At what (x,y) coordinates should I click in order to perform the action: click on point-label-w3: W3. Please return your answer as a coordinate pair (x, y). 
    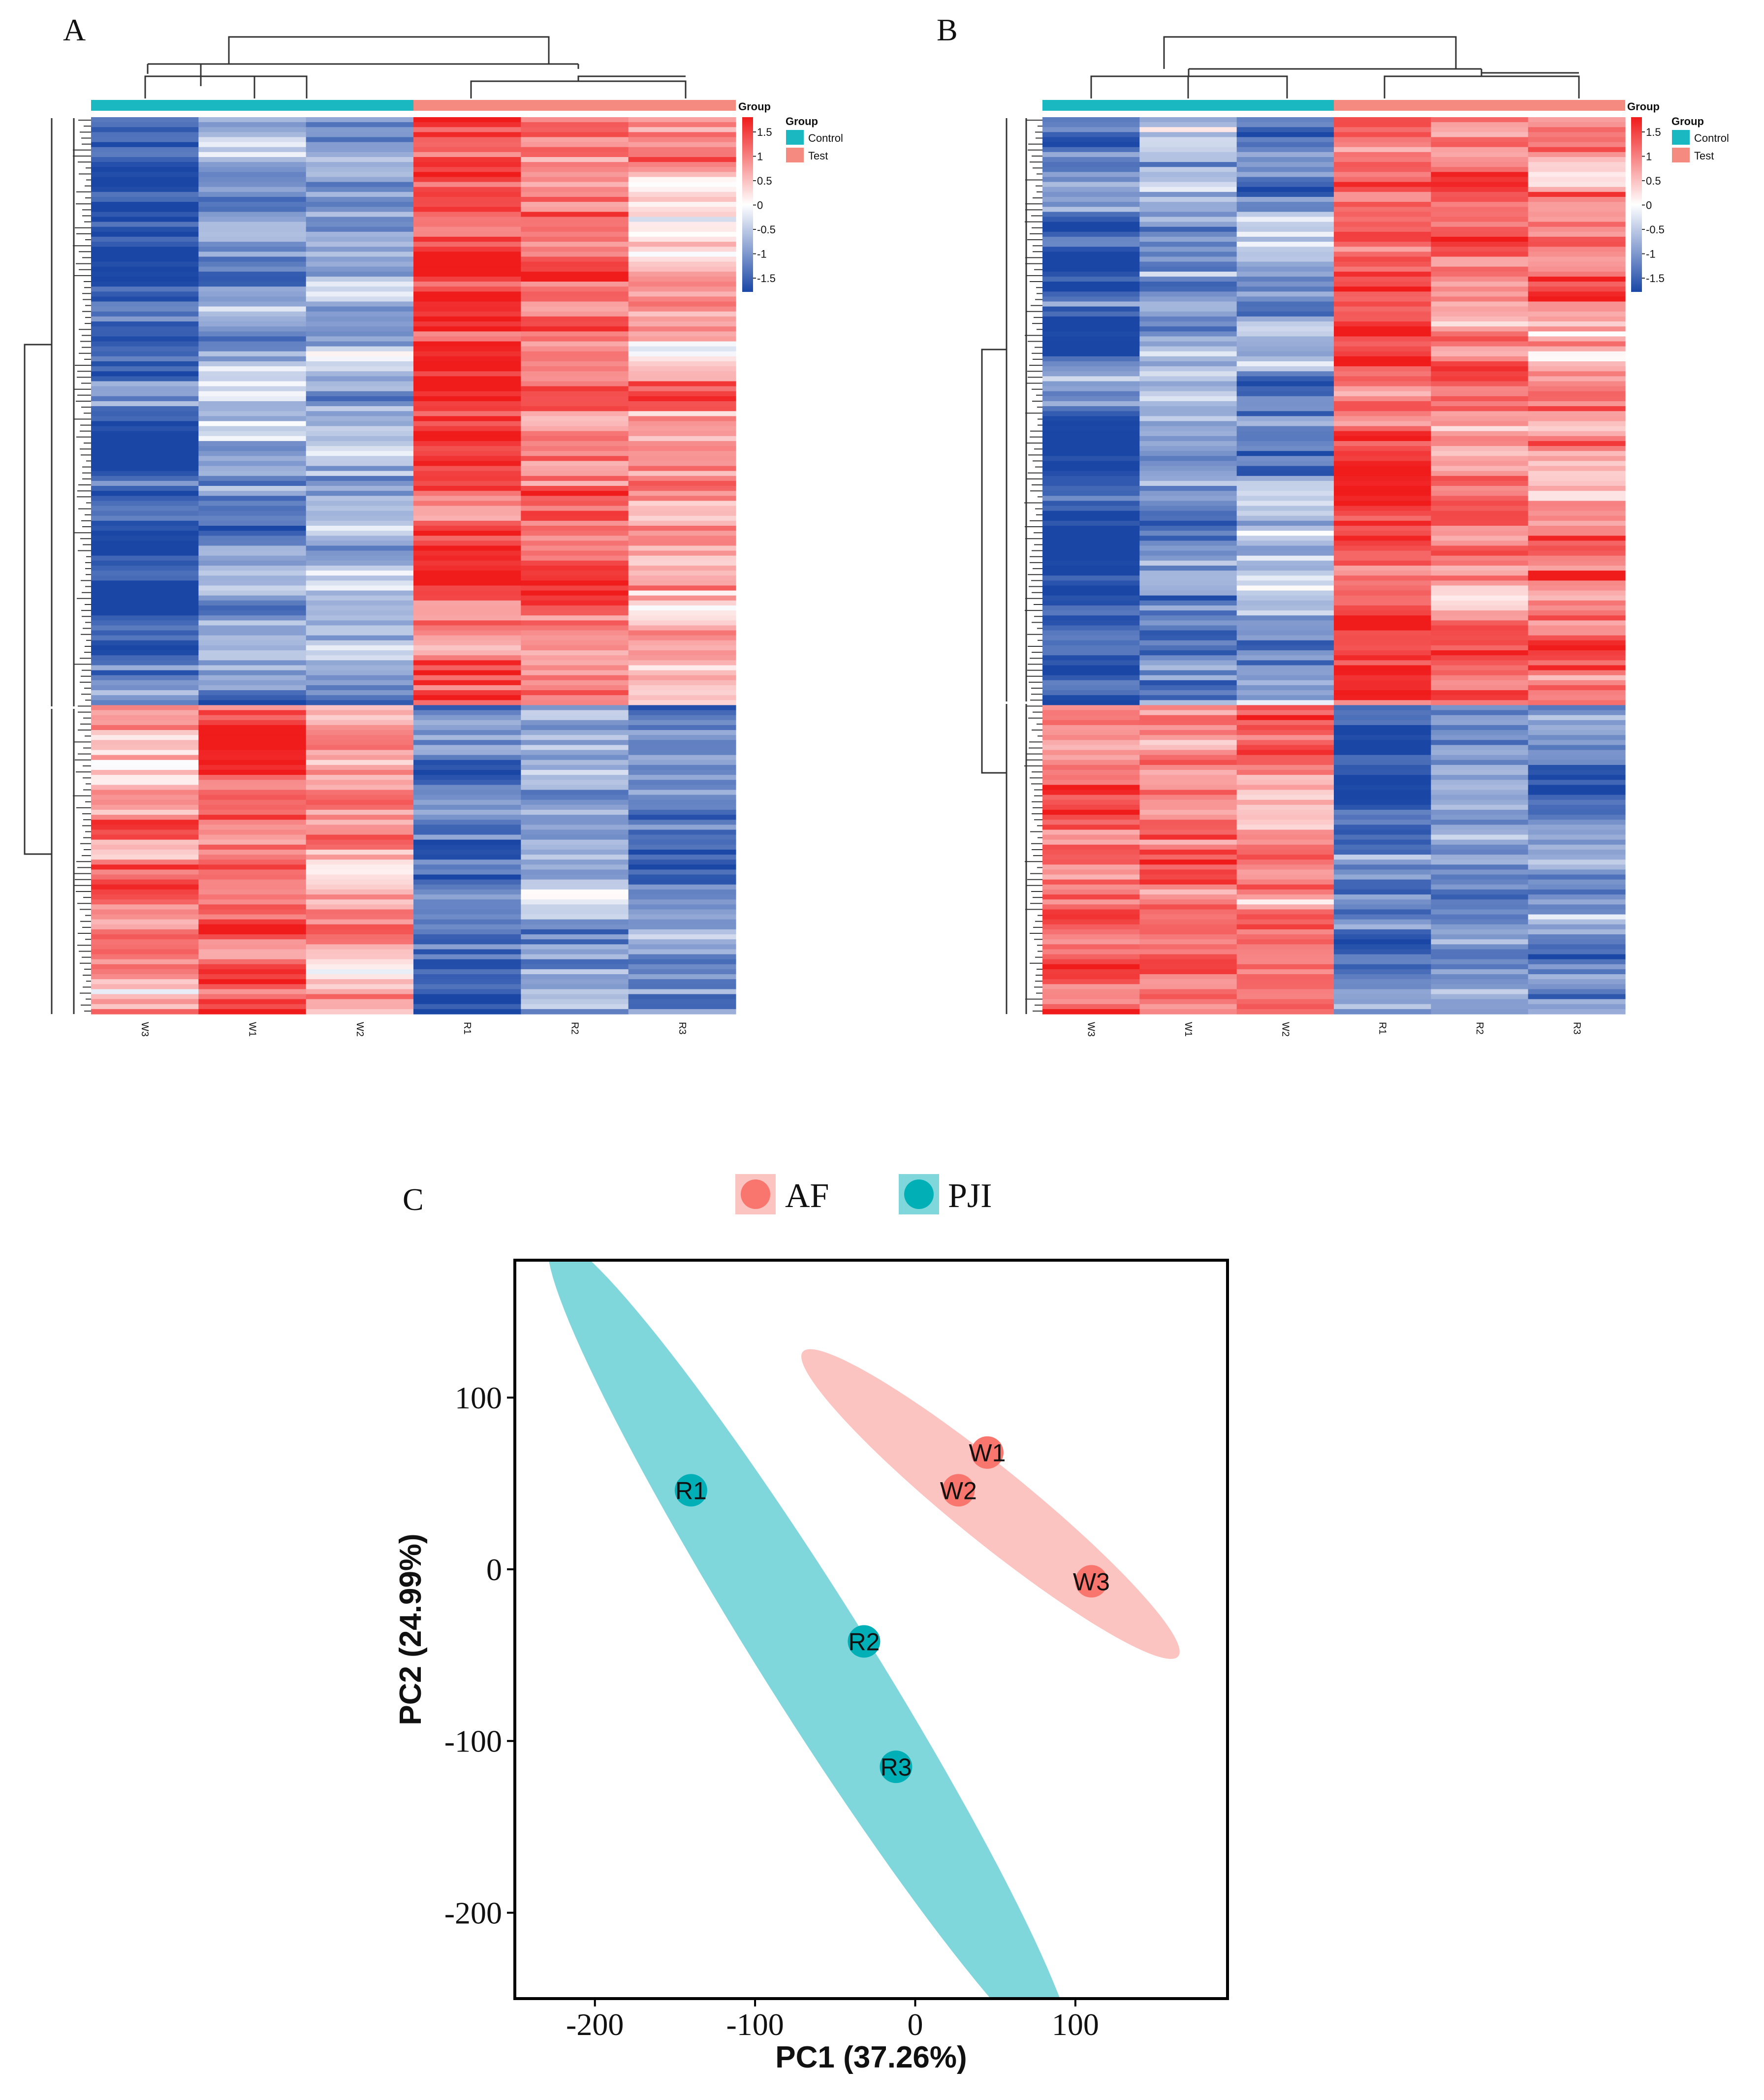
    Looking at the image, I should click on (1091, 1582).